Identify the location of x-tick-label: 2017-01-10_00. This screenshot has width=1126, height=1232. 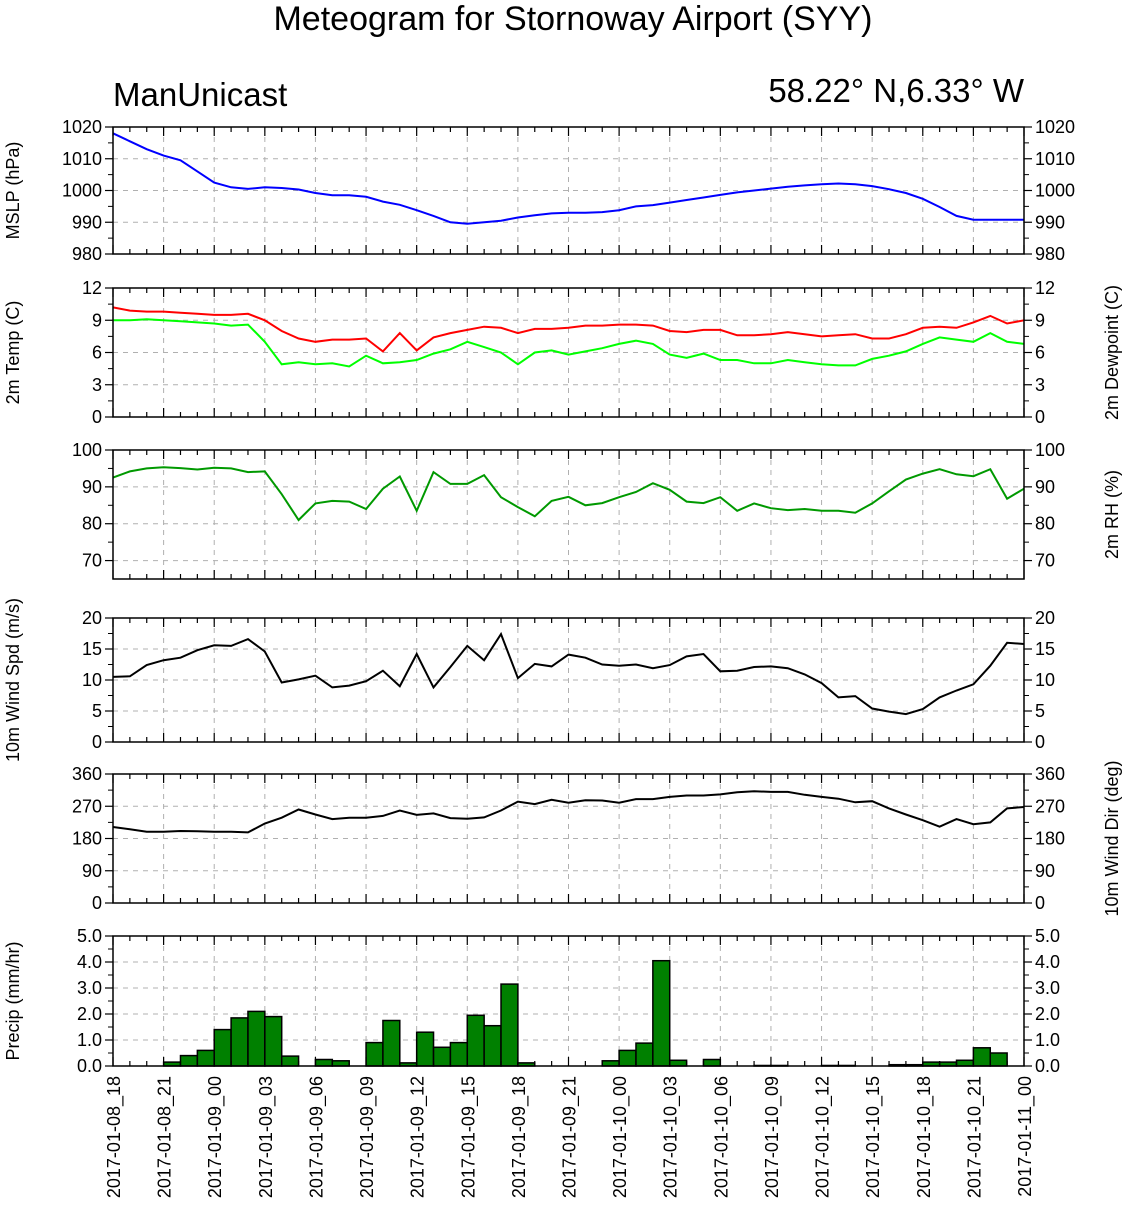
(620, 1137).